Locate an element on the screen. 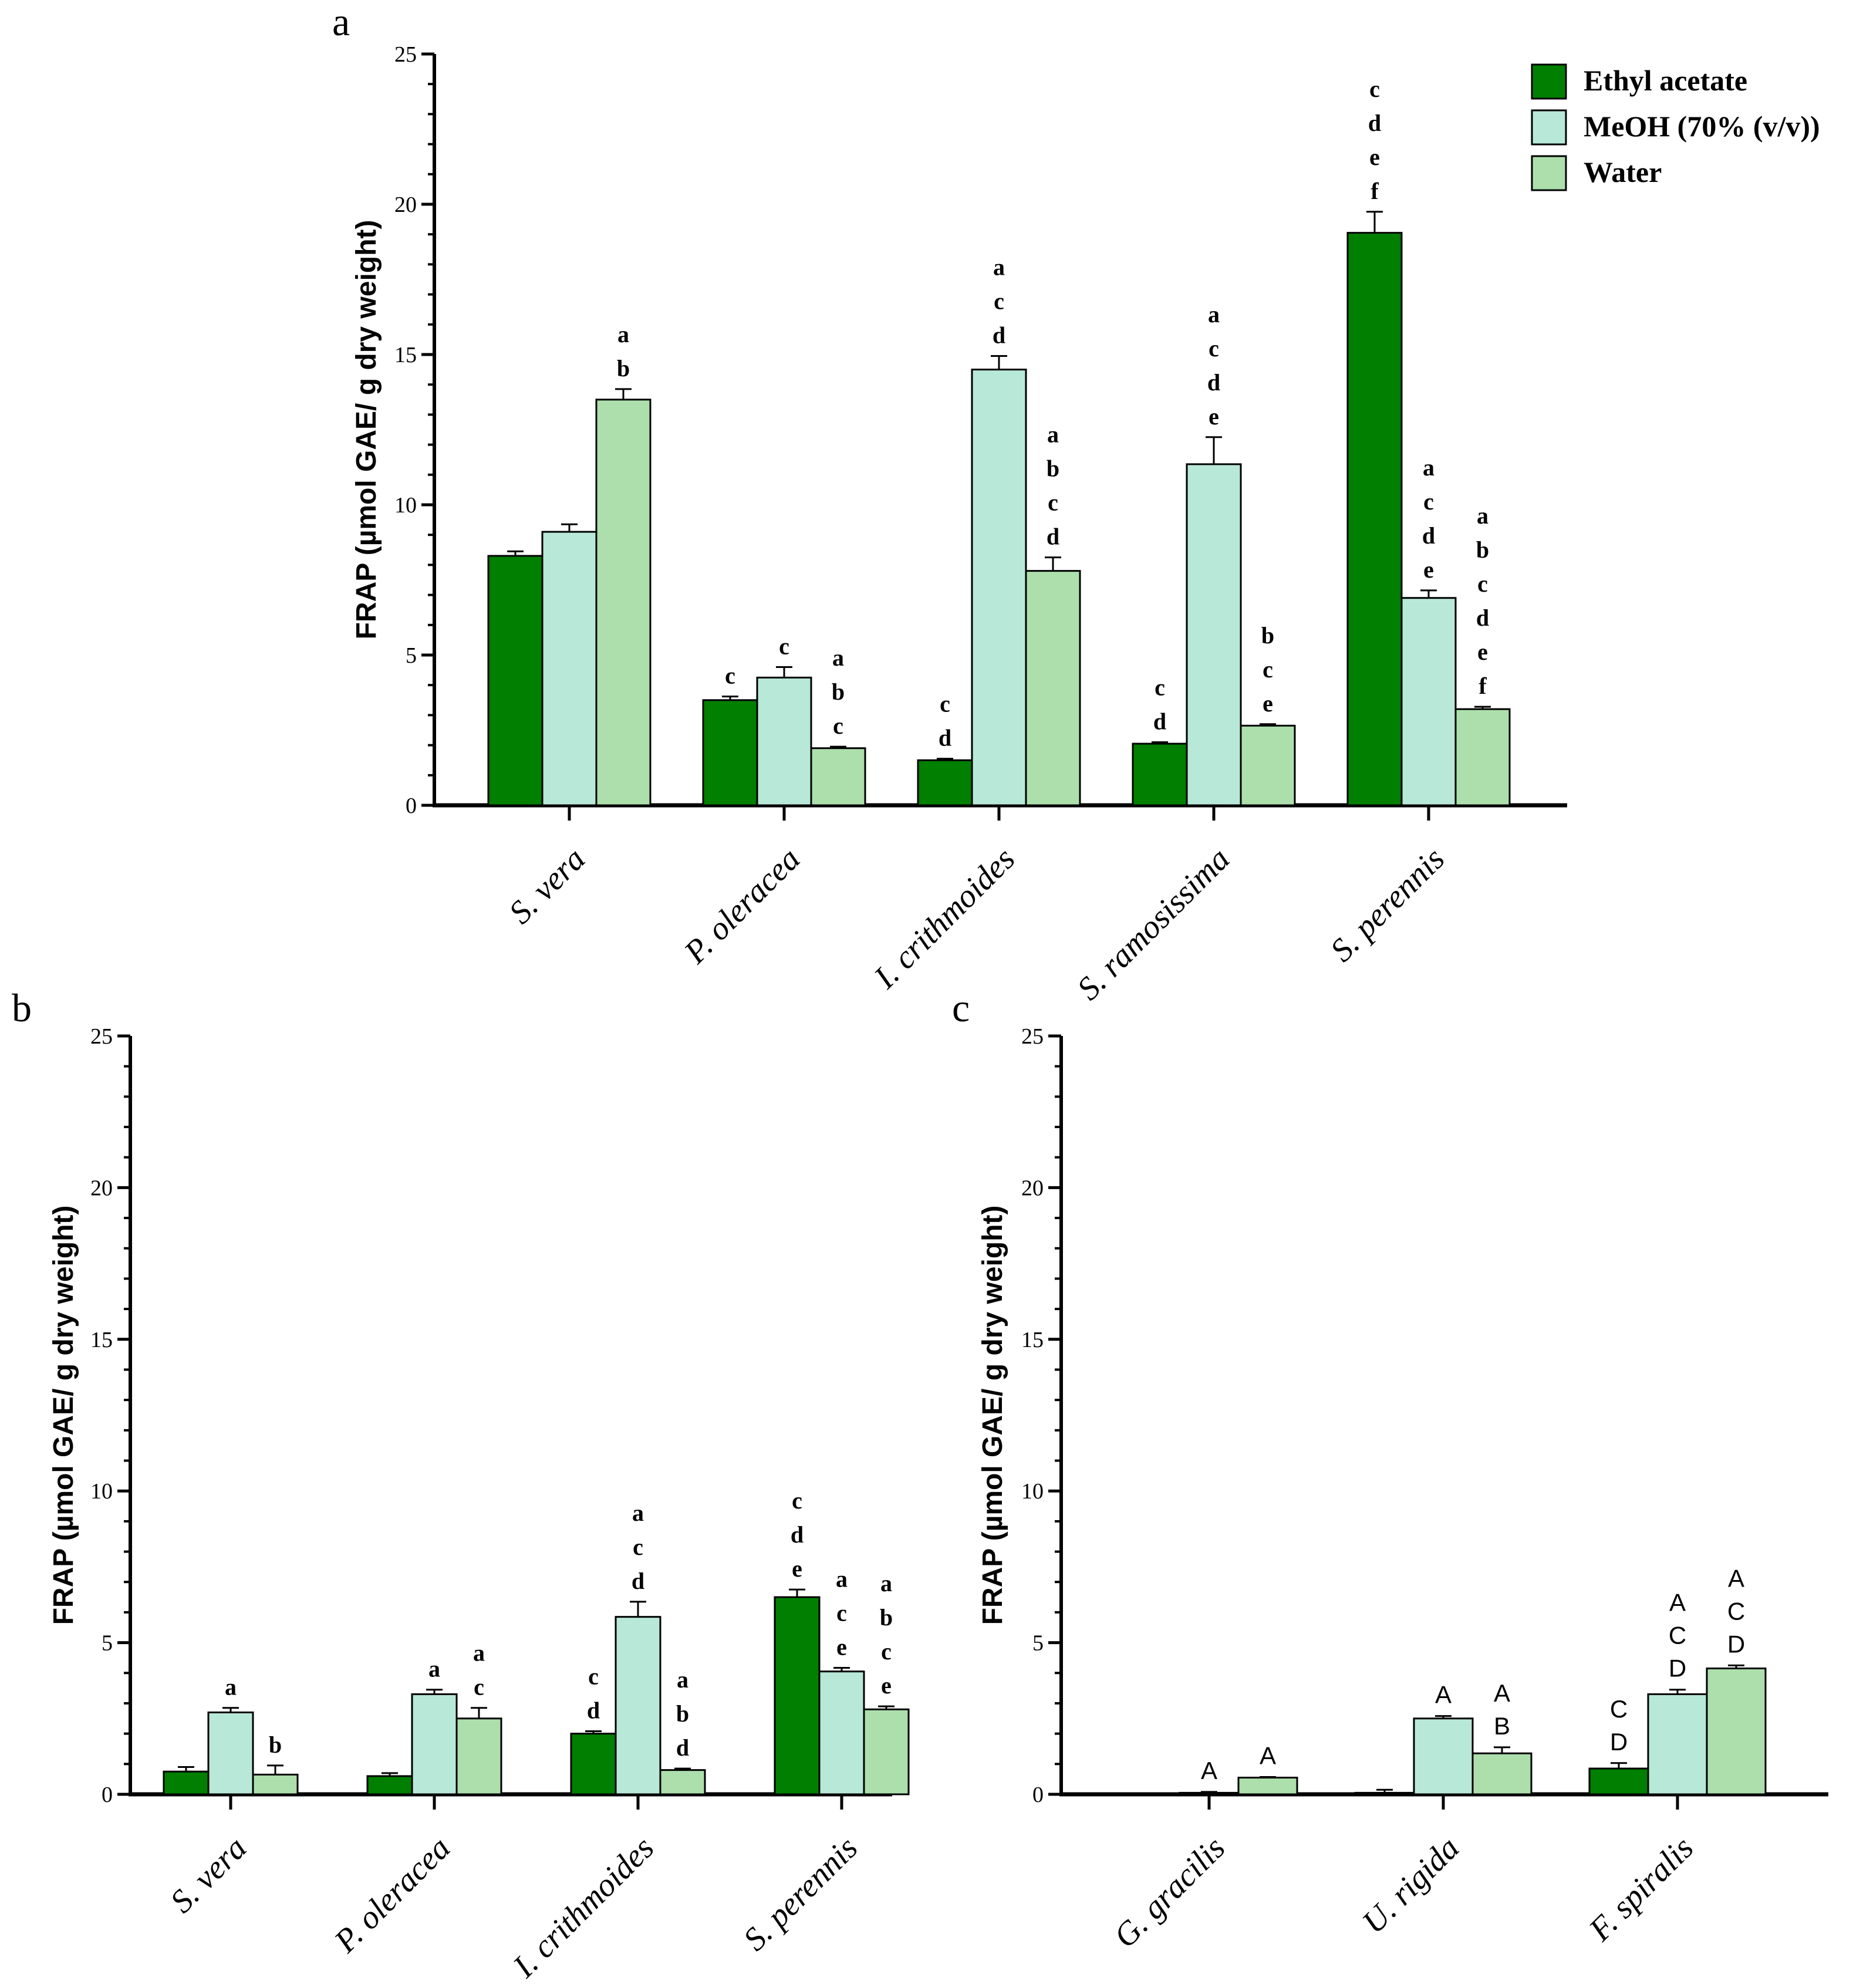  legend-swatch-meoh is located at coordinates (1549, 128).